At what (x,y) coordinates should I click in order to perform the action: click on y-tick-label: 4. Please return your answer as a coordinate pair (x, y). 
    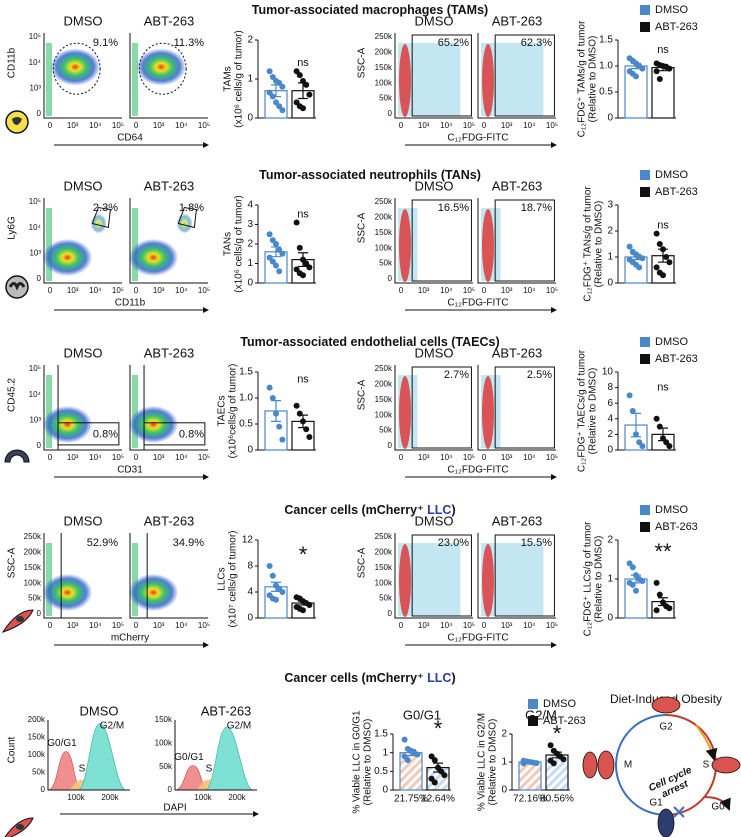
    Looking at the image, I should click on (250, 205).